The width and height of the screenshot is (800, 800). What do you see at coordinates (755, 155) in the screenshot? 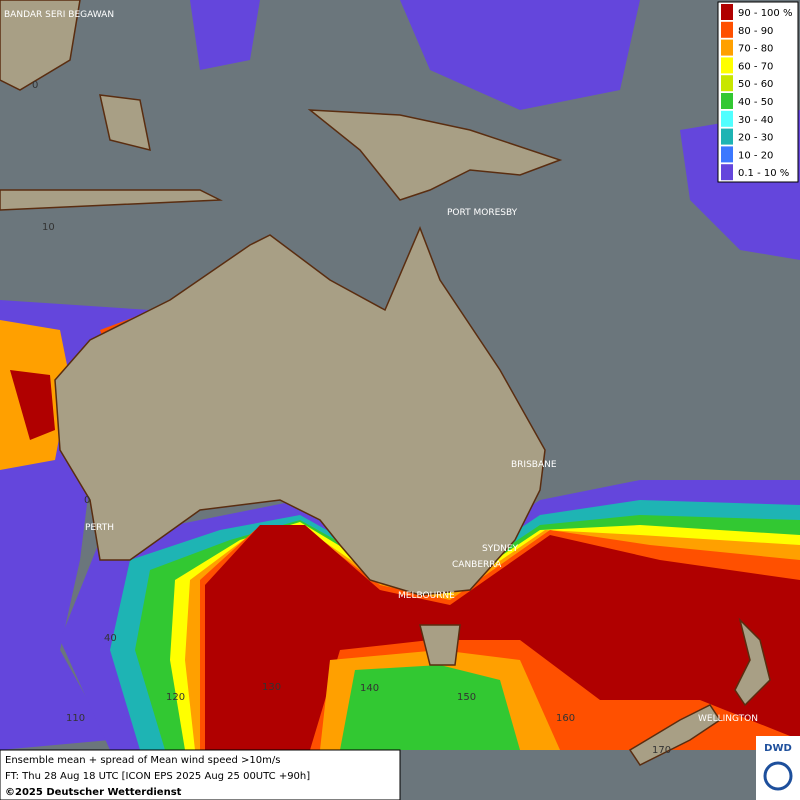
I see `legend-label: 10 - 20` at bounding box center [755, 155].